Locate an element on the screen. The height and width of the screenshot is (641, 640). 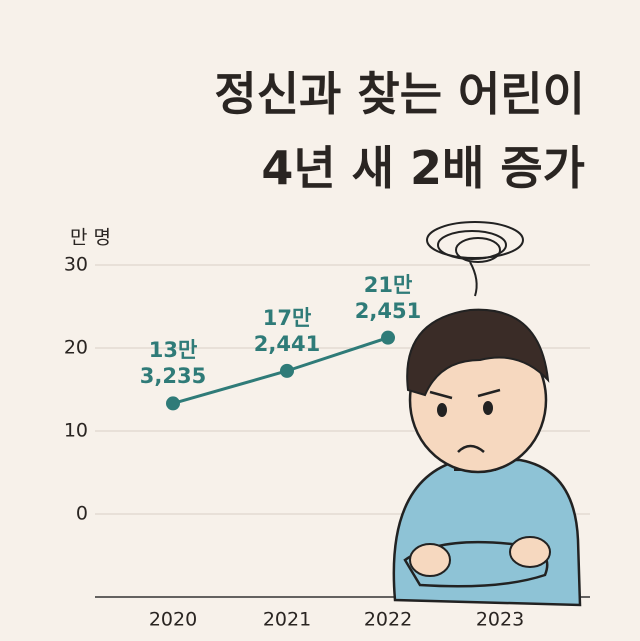
chart-title: 4년 새 2배 증가 is located at coordinates (423, 168).